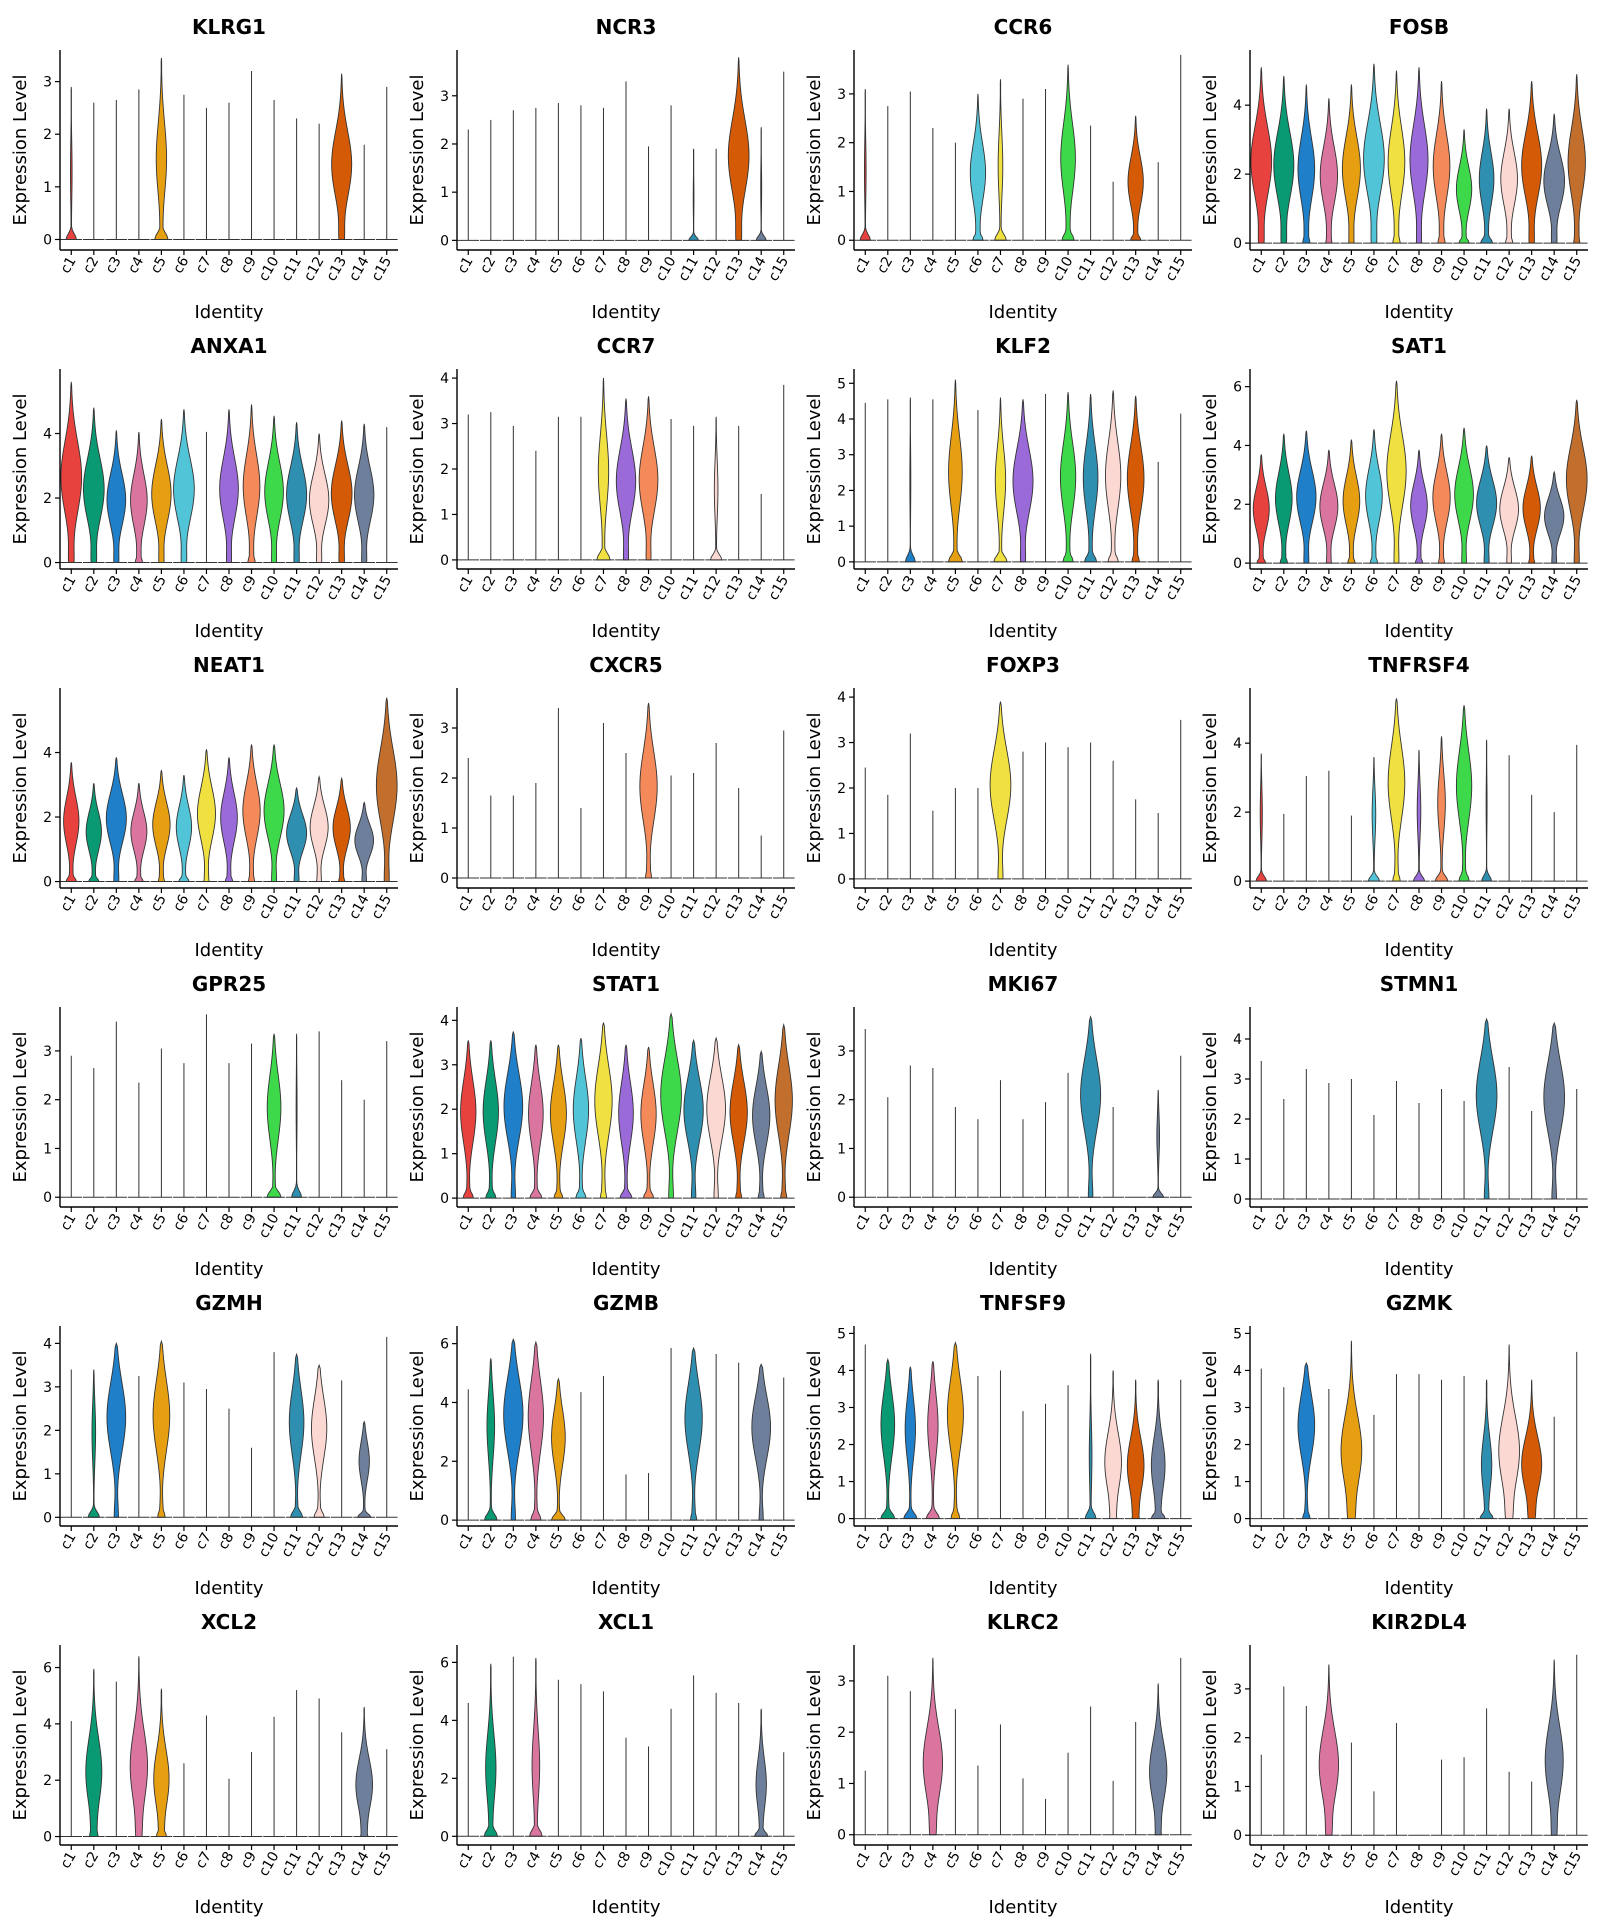  I want to click on x-tick-label: c14, so click(1549, 1545).